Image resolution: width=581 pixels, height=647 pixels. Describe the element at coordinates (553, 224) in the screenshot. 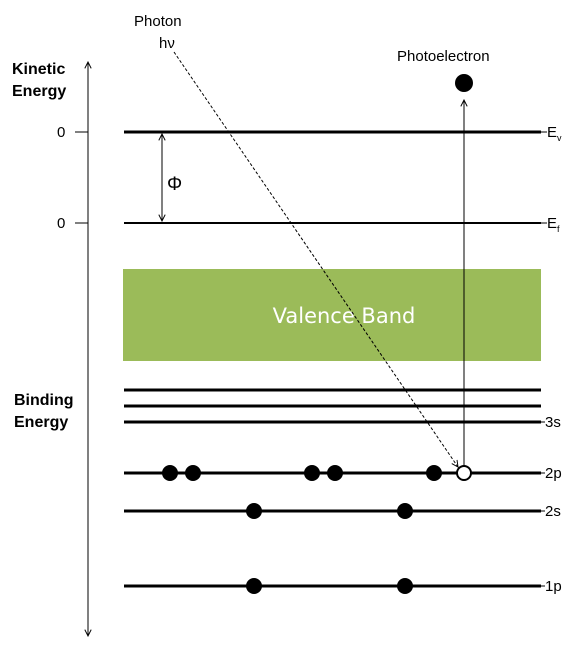

I see `fermi-level-label: Ef` at that location.